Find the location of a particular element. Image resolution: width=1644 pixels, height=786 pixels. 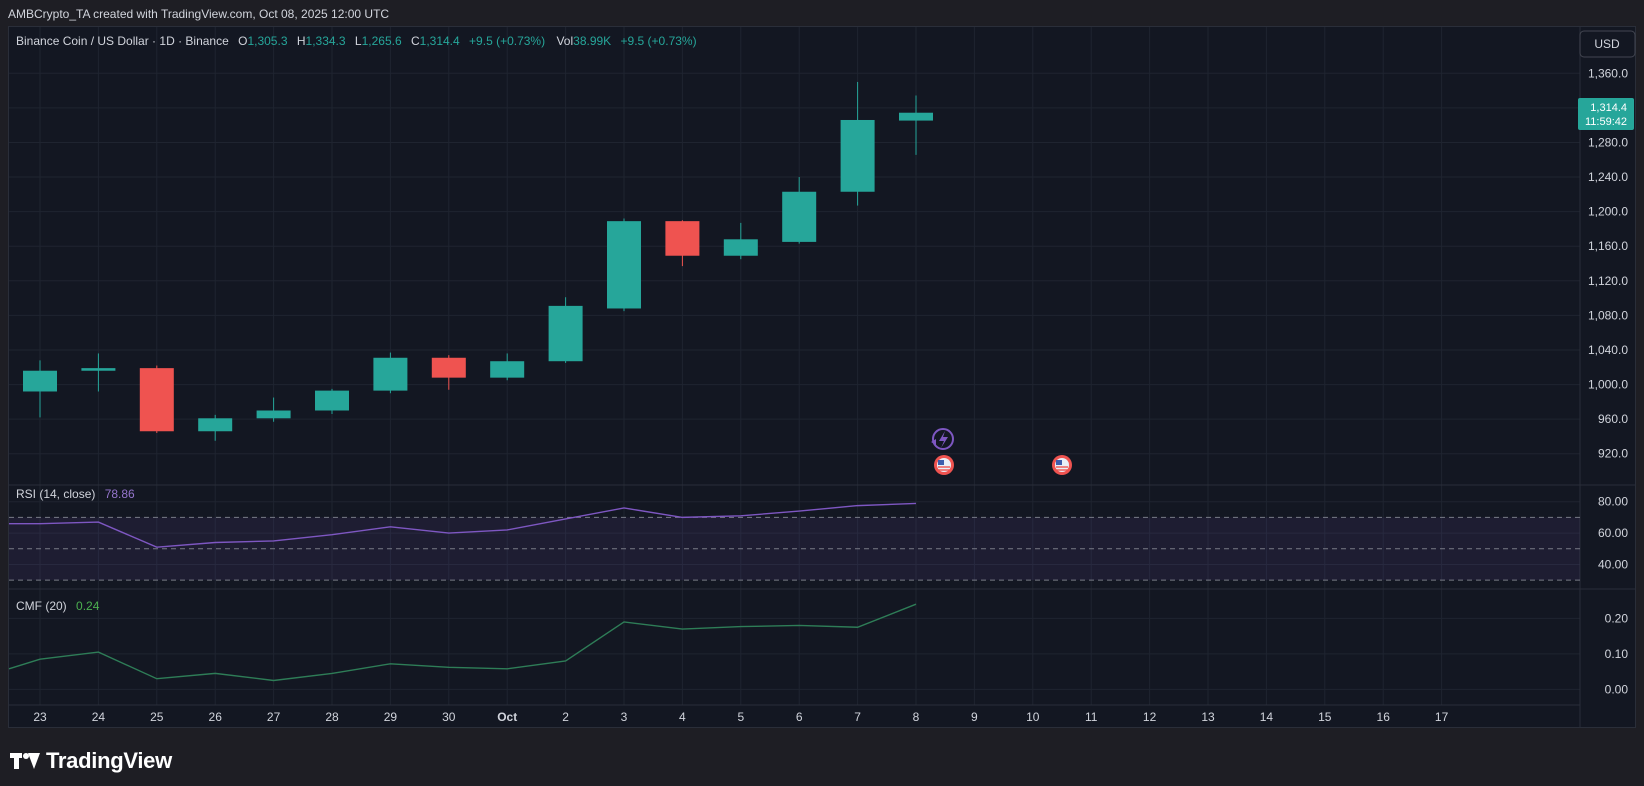

cmf-tick-label: 0.00 is located at coordinates (1617, 689).